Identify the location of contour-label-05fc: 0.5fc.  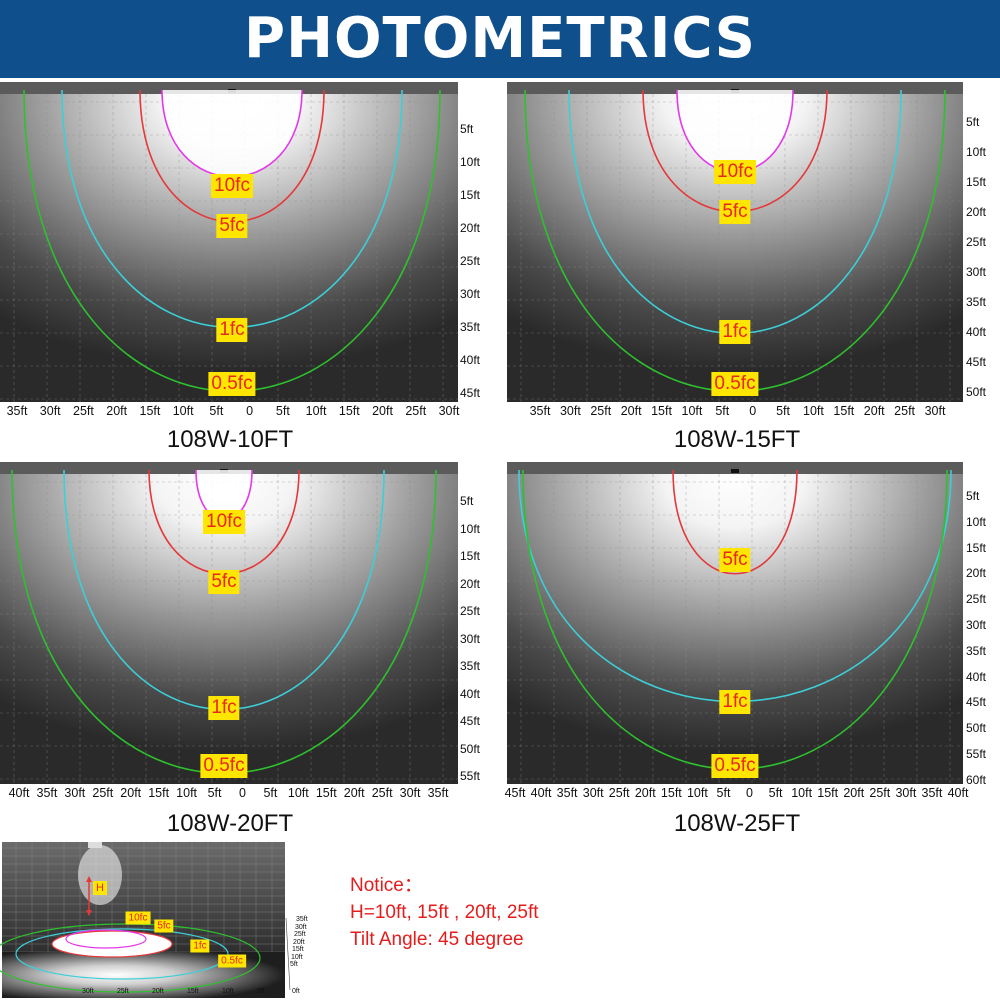
(735, 766).